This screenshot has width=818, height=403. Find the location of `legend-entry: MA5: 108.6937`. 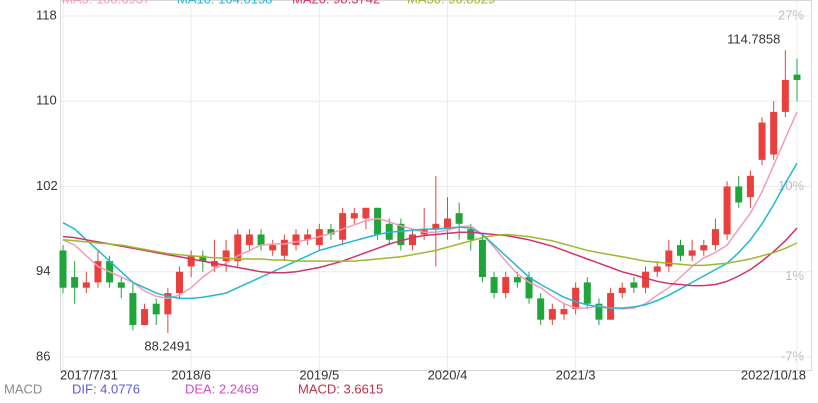

legend-entry: MA5: 108.6937 is located at coordinates (106, 3).